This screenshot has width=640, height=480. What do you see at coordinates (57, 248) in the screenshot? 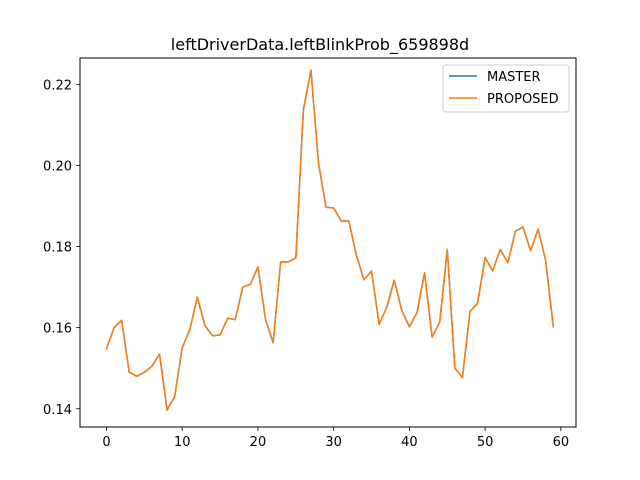
I see `y-tick-label: 0.18` at bounding box center [57, 248].